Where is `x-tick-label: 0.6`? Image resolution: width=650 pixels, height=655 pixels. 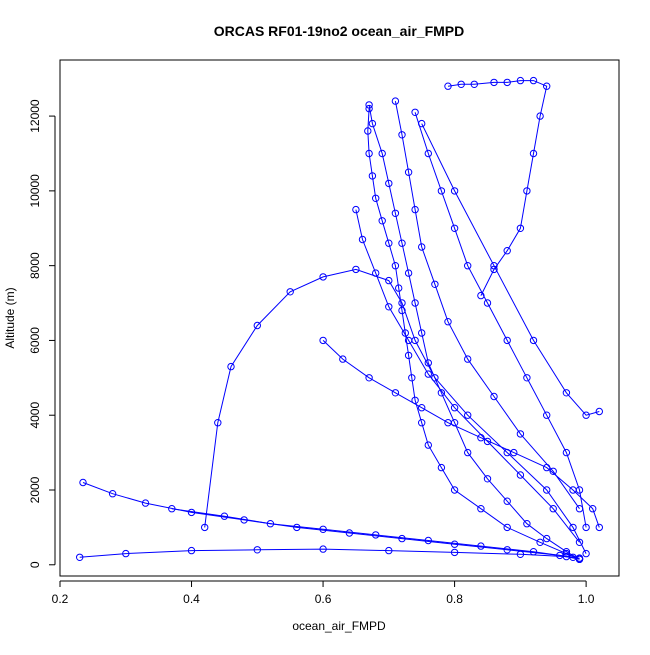 x-tick-label: 0.6 is located at coordinates (323, 599).